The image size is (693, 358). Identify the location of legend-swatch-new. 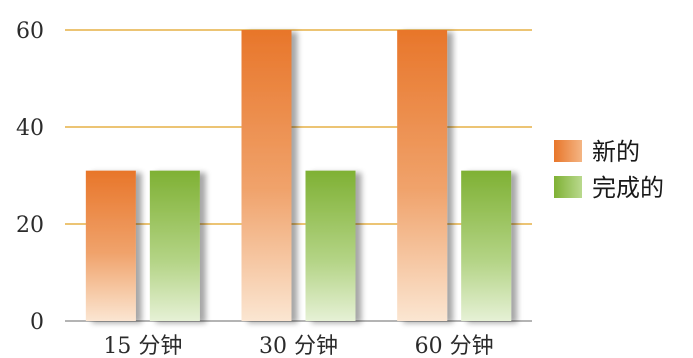
(568, 151).